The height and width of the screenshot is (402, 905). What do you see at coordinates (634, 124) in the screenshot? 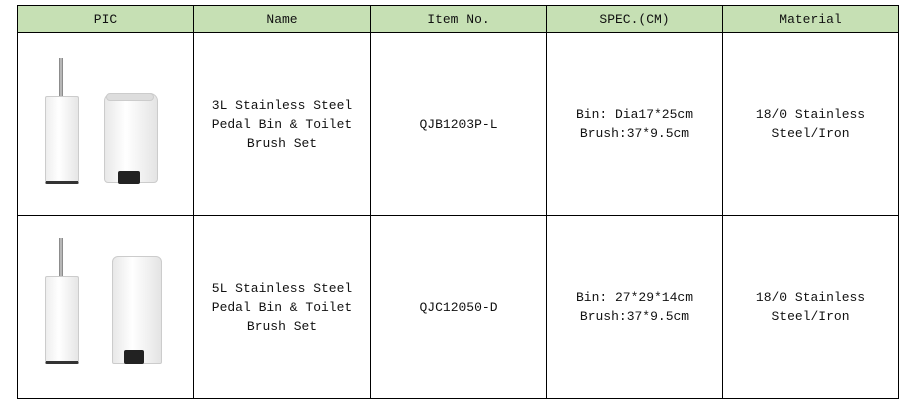
I see `spec: Bin: Dia17*25cm Brush:37*9.5cm` at bounding box center [634, 124].